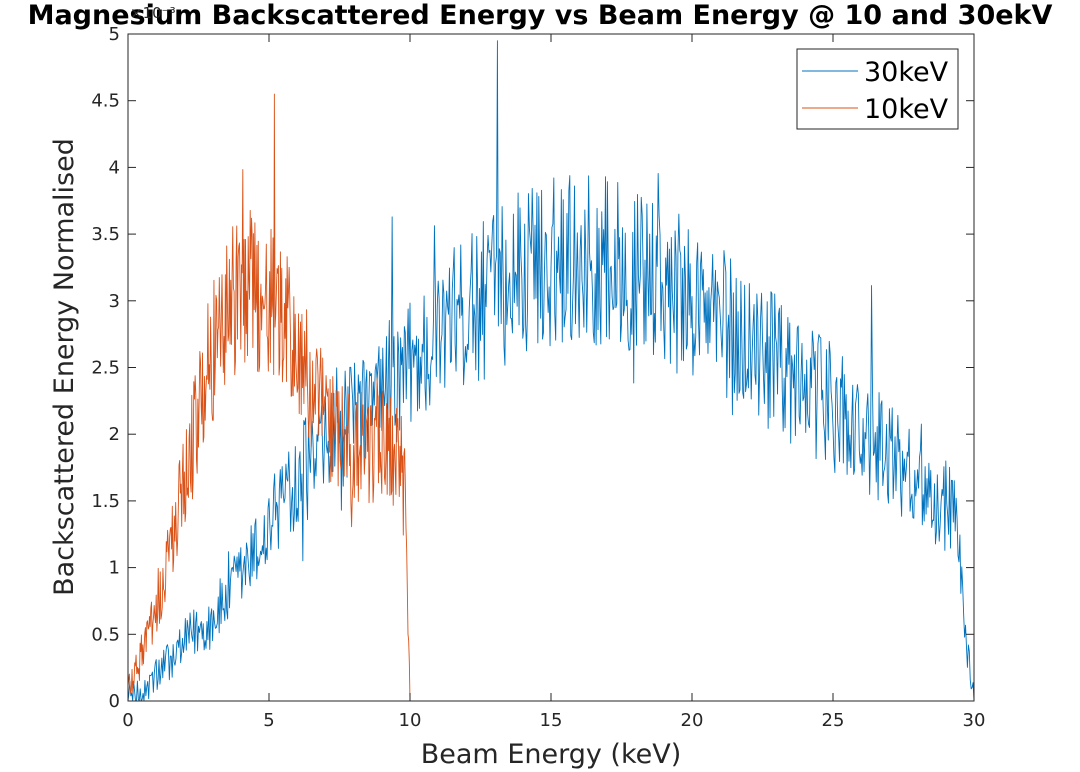 The width and height of the screenshot is (1080, 772). What do you see at coordinates (268, 720) in the screenshot?
I see `x-tick-label: 5` at bounding box center [268, 720].